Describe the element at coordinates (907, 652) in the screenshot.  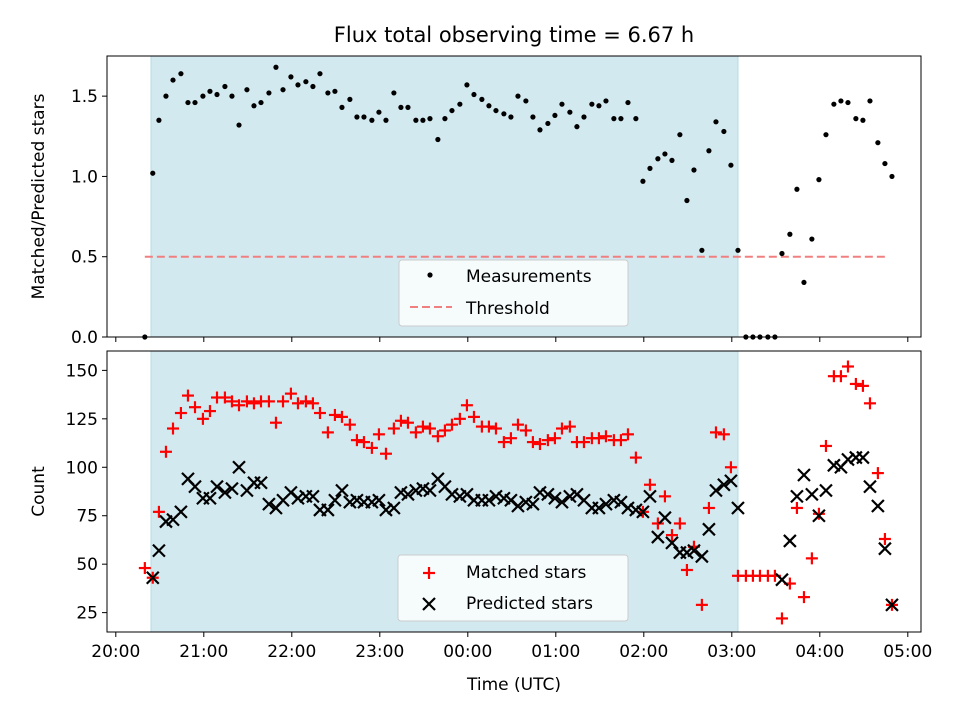
I see `xtick-label: 05:00` at that location.